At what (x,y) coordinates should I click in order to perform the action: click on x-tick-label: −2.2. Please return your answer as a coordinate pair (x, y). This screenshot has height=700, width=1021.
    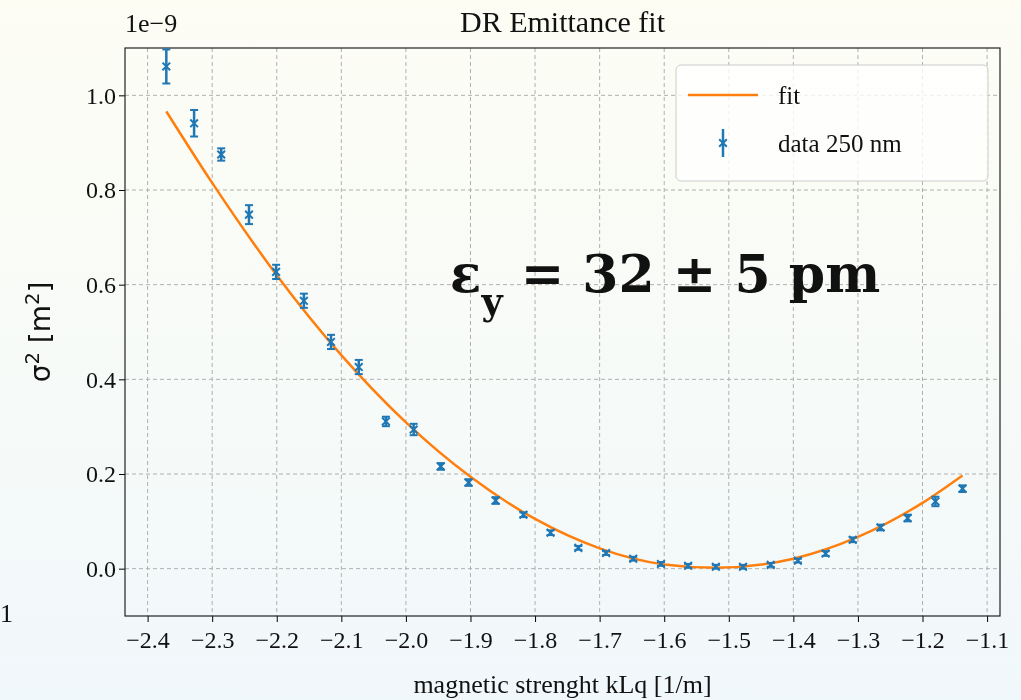
    Looking at the image, I should click on (277, 639).